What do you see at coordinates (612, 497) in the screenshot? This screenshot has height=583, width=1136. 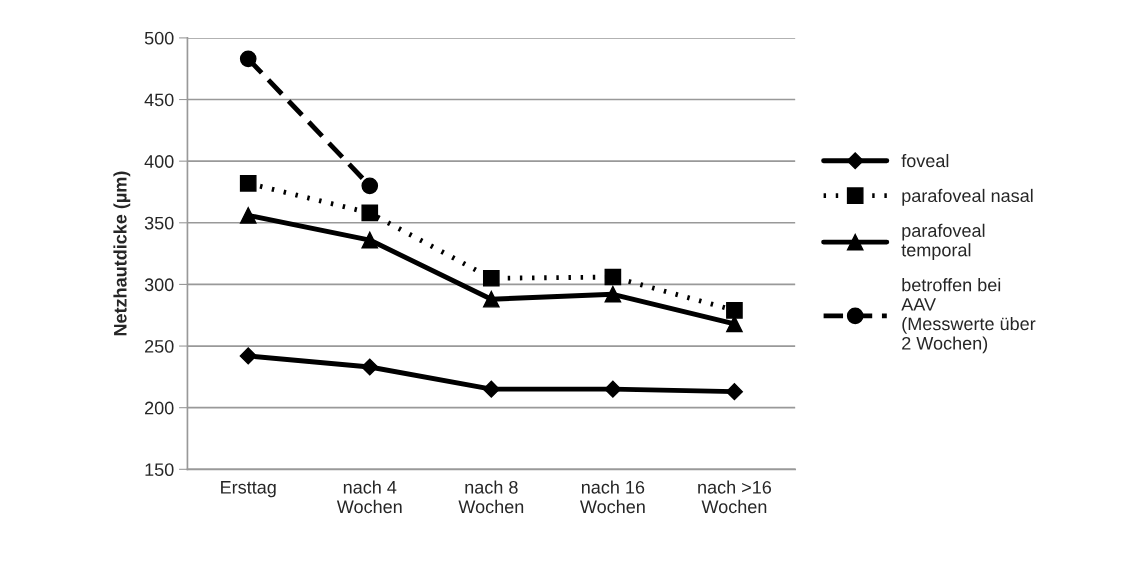 I see `x-tick-label: nach 16 Wochen` at bounding box center [612, 497].